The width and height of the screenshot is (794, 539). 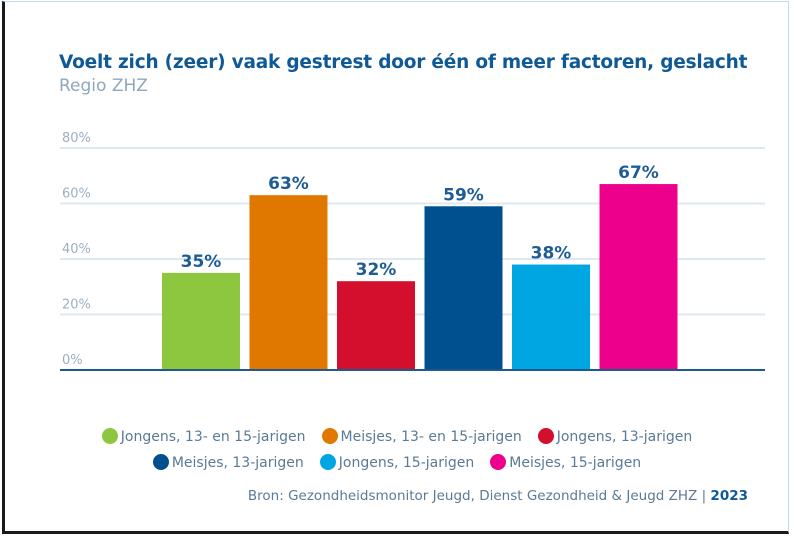 I want to click on legend-item: Meisjes, 13- en 15-jarigen, so click(x=421, y=436).